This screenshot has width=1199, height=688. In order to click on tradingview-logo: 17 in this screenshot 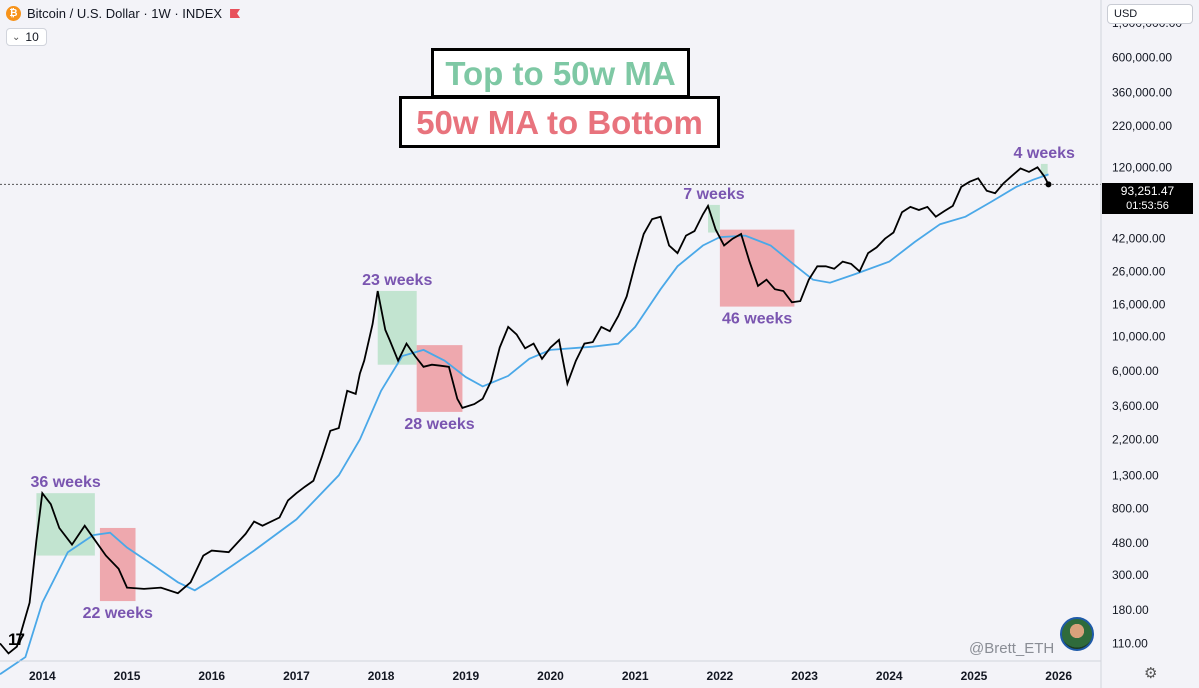, I will do `click(16, 639)`.